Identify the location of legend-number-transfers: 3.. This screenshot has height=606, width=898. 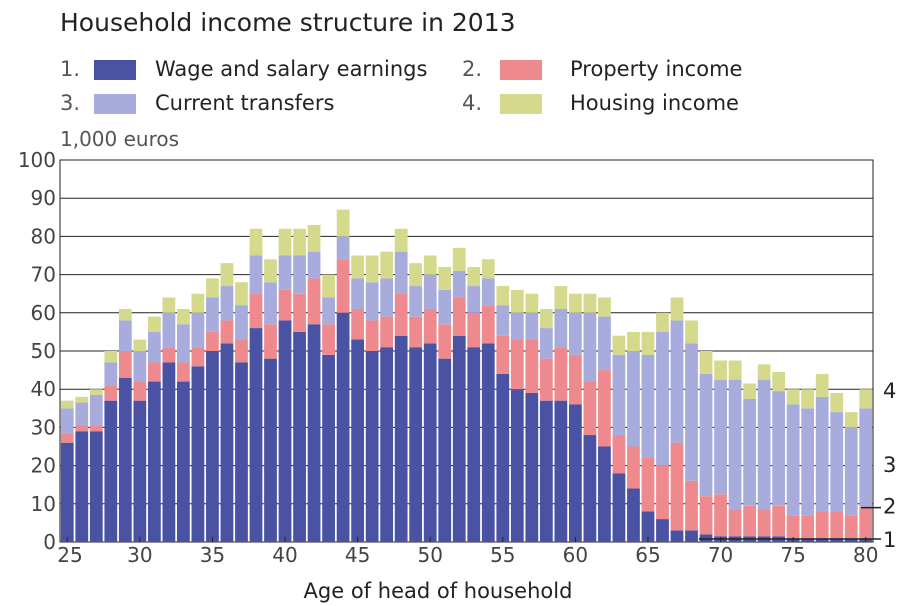
(70, 103).